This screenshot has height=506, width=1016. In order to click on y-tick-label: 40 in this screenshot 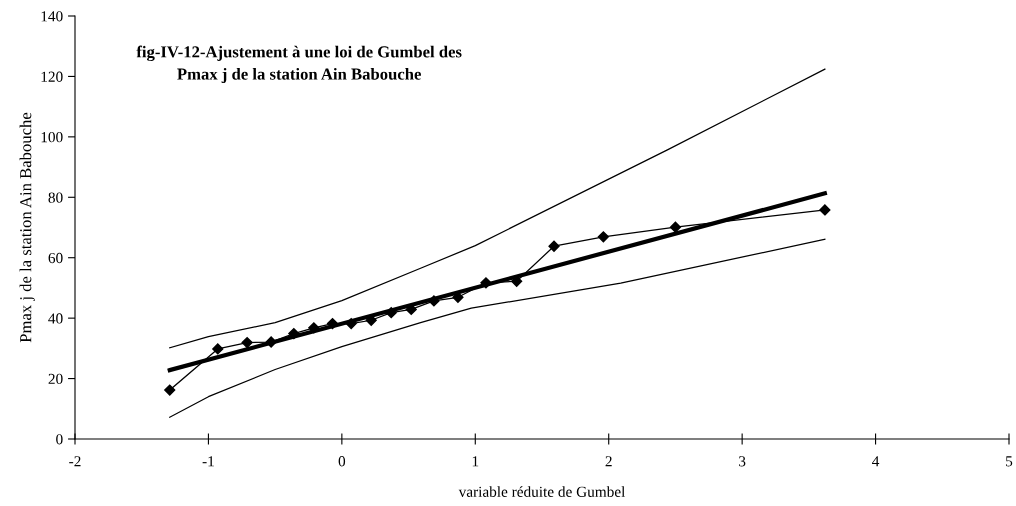, I will do `click(55, 318)`.